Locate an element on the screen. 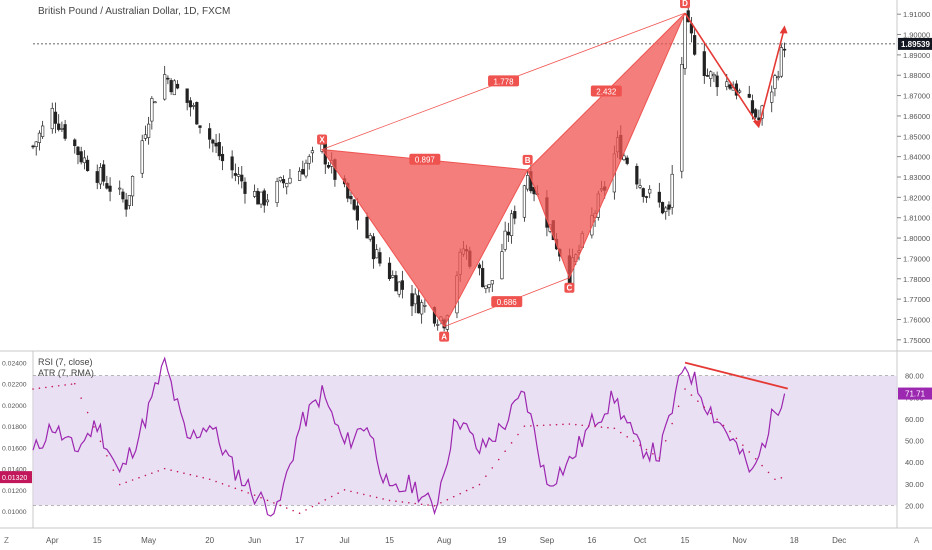  price-tick-label: 1.83000 is located at coordinates (916, 177).